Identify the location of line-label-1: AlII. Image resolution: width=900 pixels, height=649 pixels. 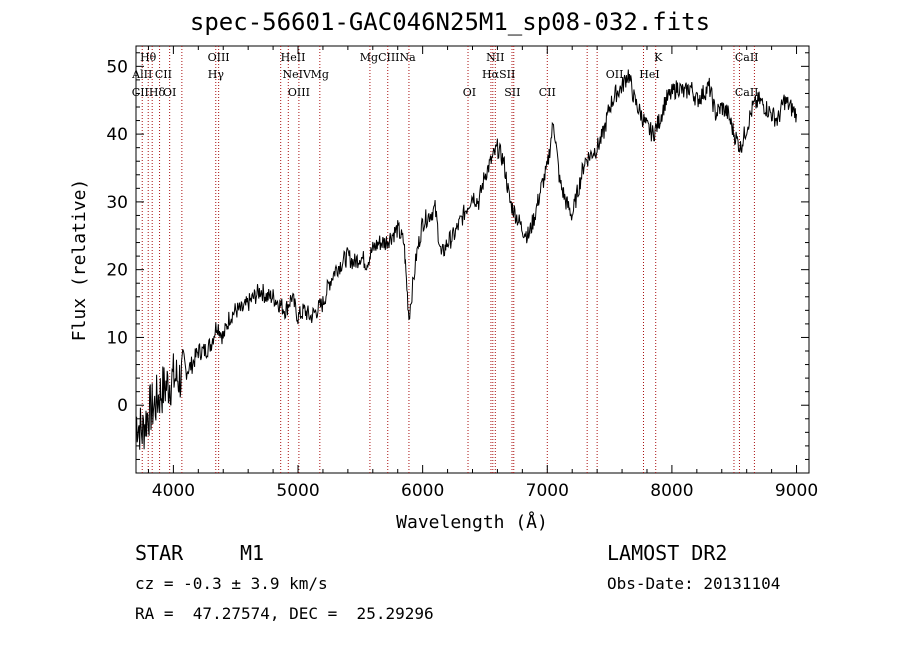
(141, 74).